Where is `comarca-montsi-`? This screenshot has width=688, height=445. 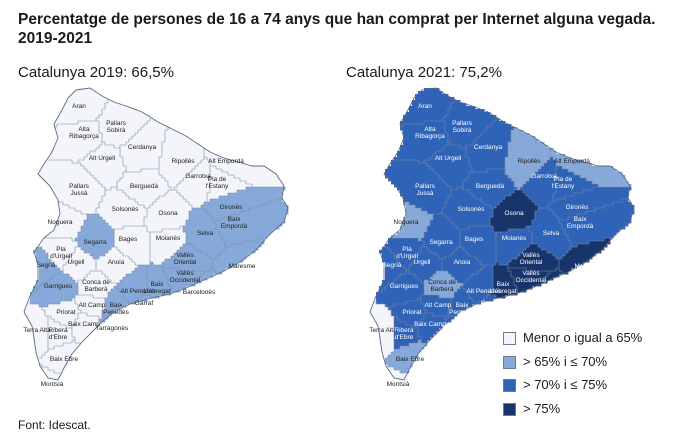 comarca-montsi- is located at coordinates (50, 372).